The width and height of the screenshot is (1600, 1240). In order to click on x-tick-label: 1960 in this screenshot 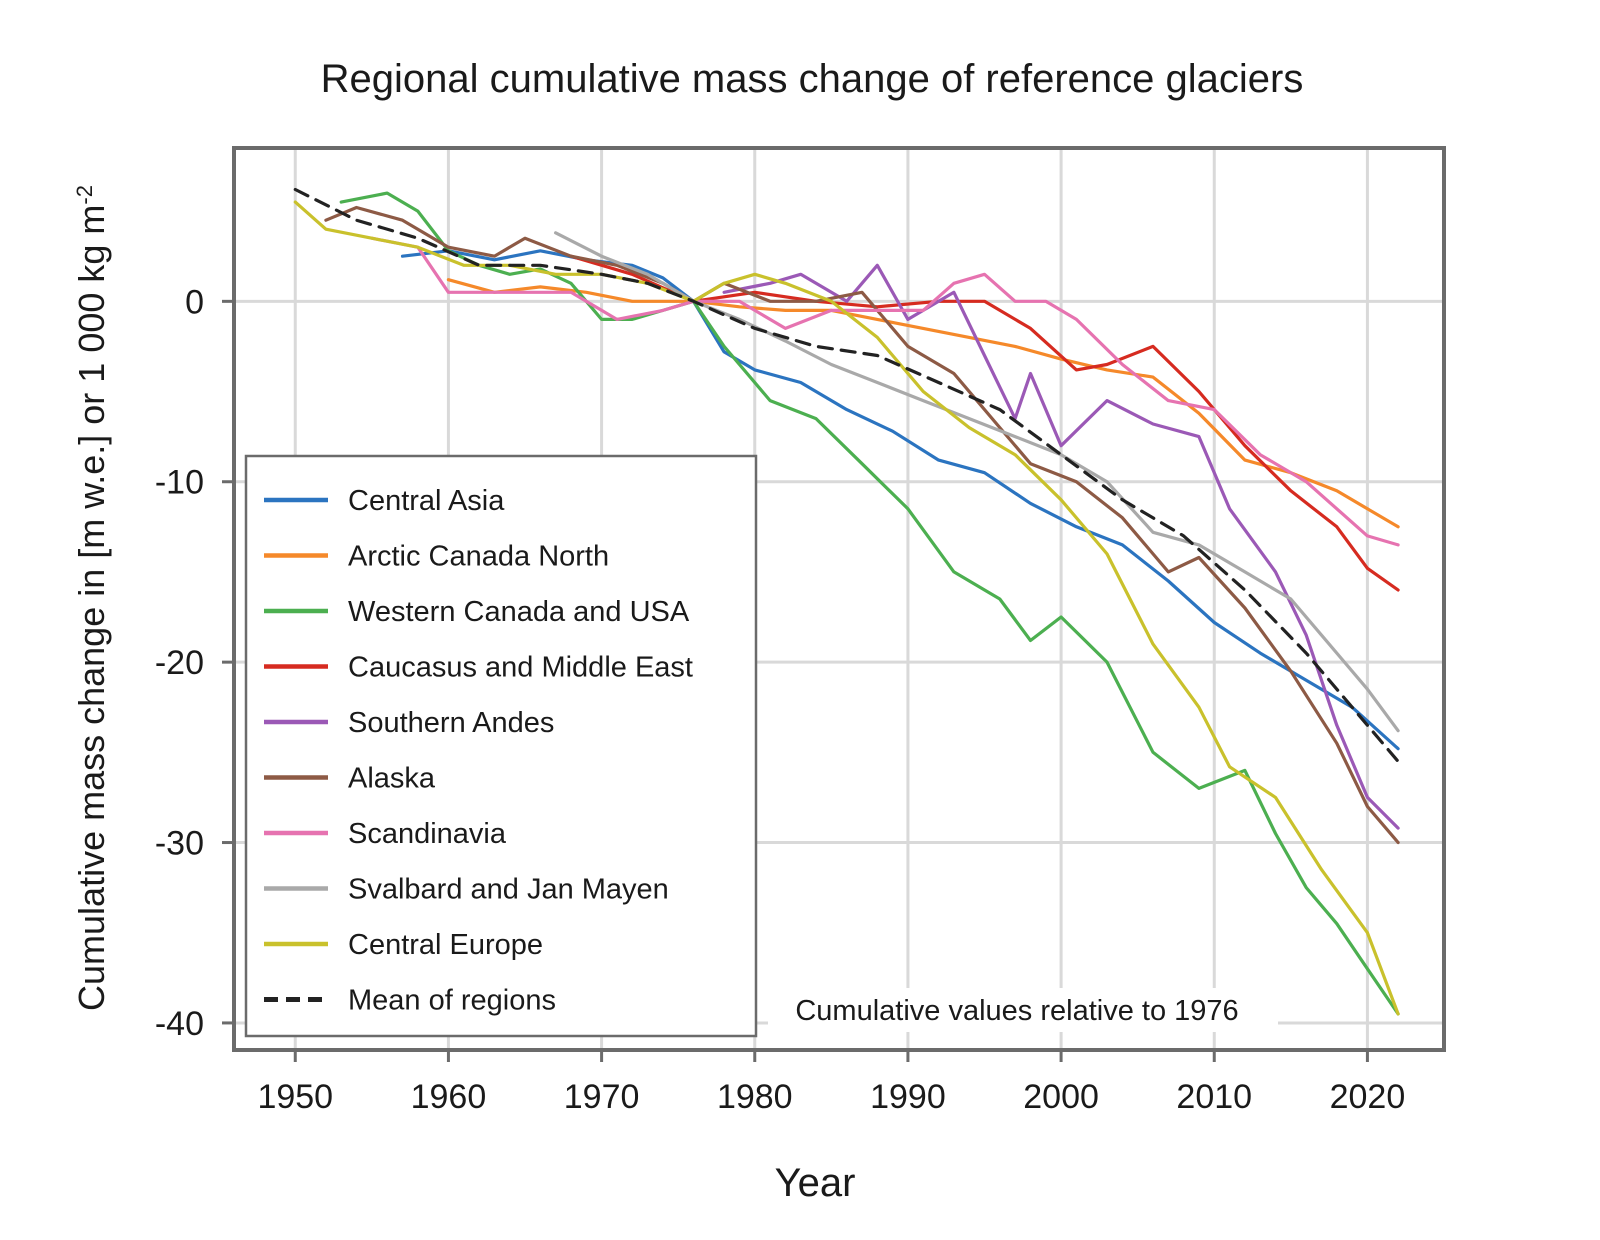, I will do `click(449, 1097)`.